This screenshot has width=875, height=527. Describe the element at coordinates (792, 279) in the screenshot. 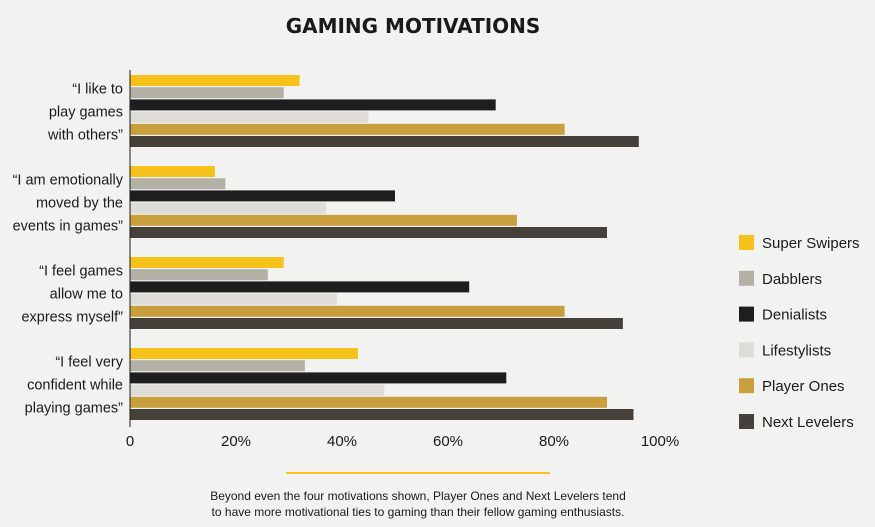

I see `legend-label-dabblers: Dabblers` at that location.